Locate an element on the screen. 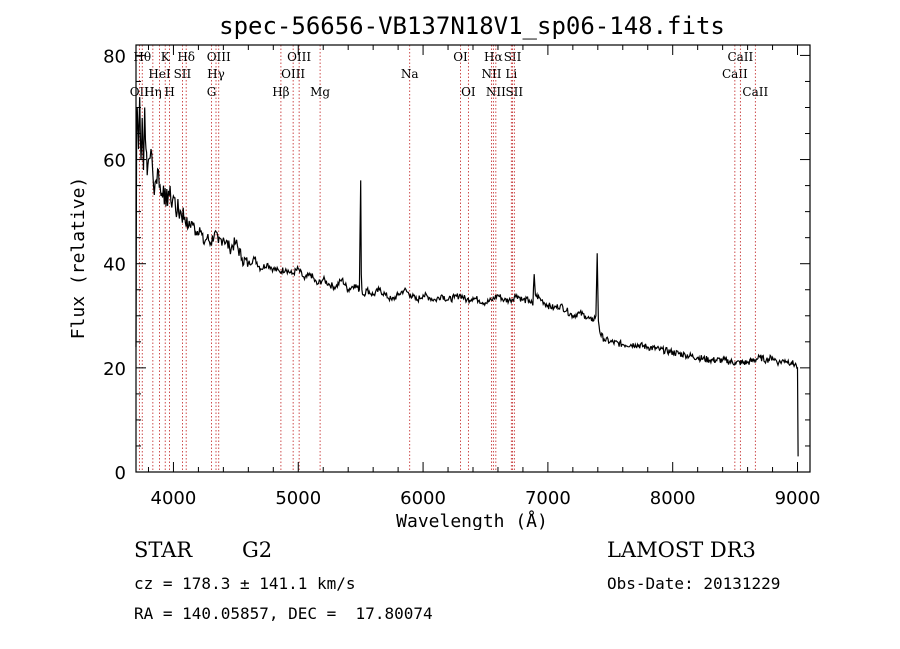 This screenshot has height=649, width=900. line-marker: H is located at coordinates (169, 258).